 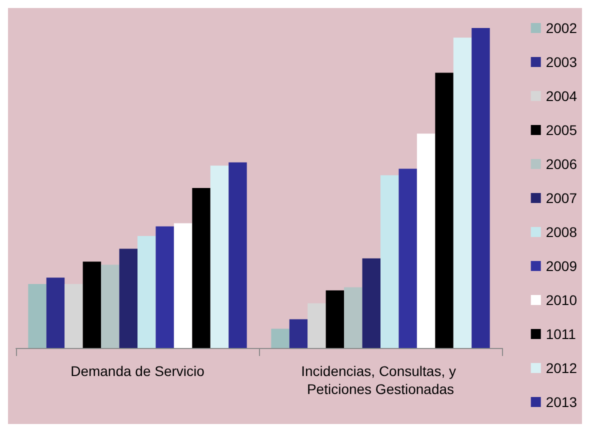 I want to click on legend-label: 2009, so click(x=562, y=266).